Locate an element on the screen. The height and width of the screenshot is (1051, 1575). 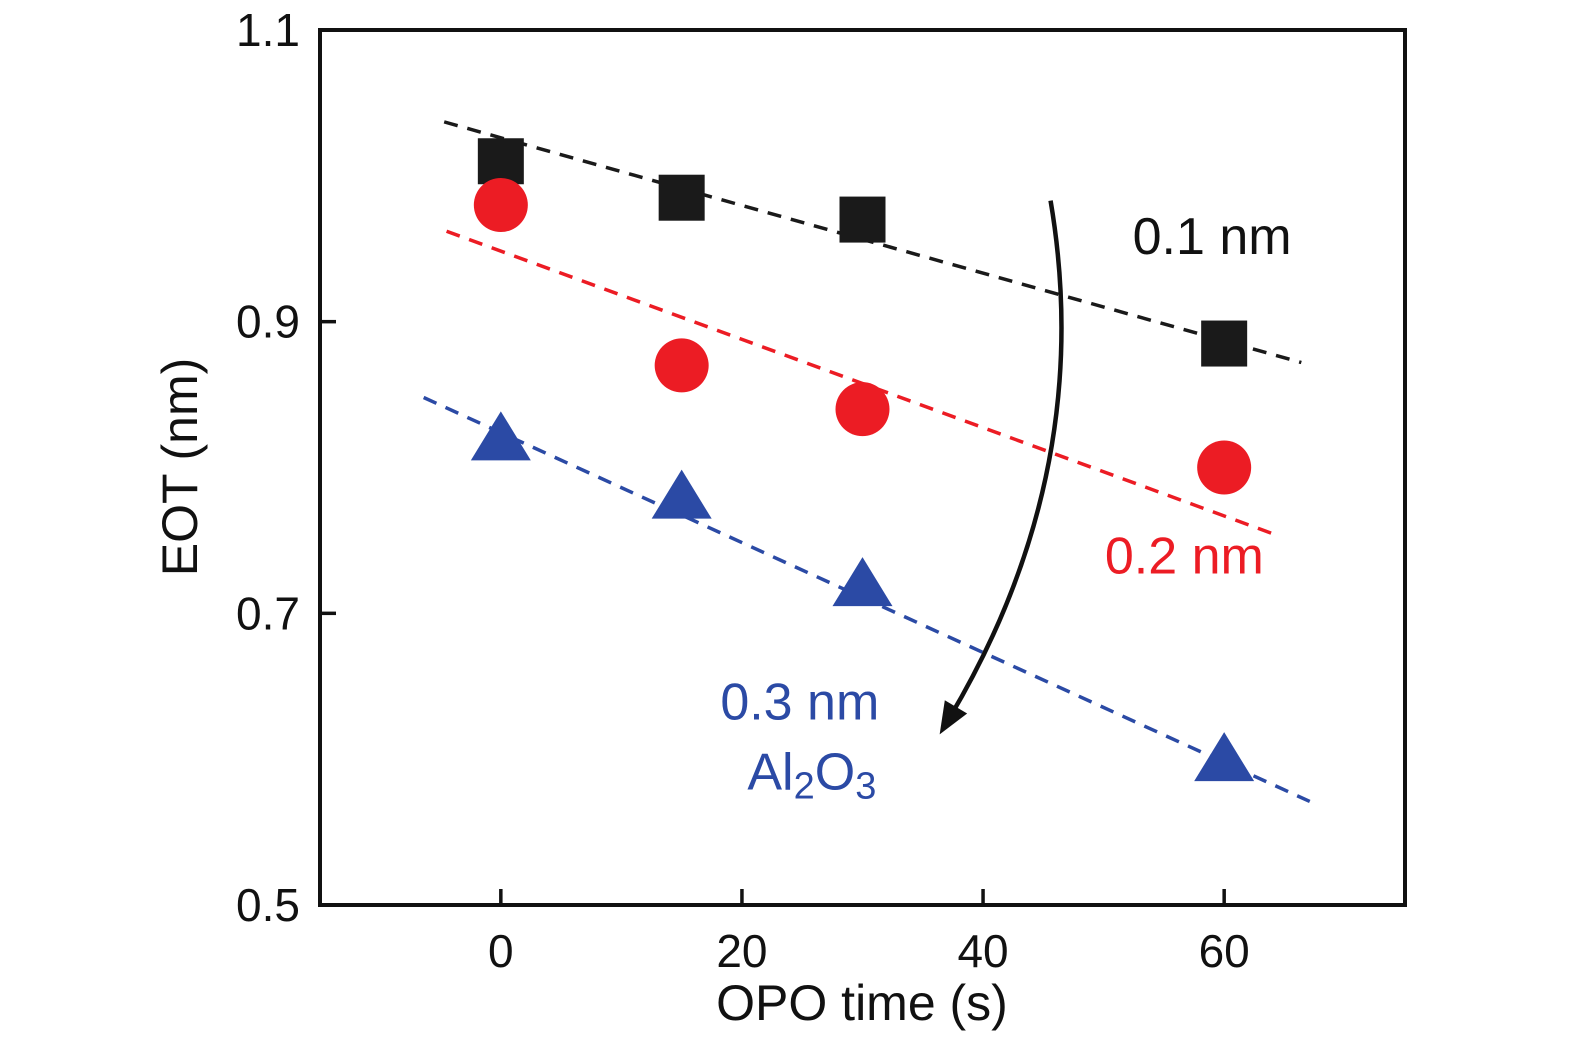
y-axis-label: EOT (nm) is located at coordinates (180, 467).